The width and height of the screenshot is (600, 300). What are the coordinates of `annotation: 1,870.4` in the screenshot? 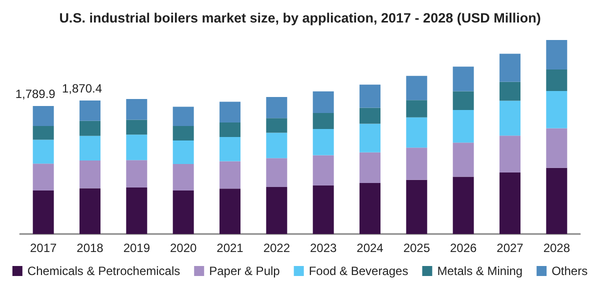 It's located at (82, 89).